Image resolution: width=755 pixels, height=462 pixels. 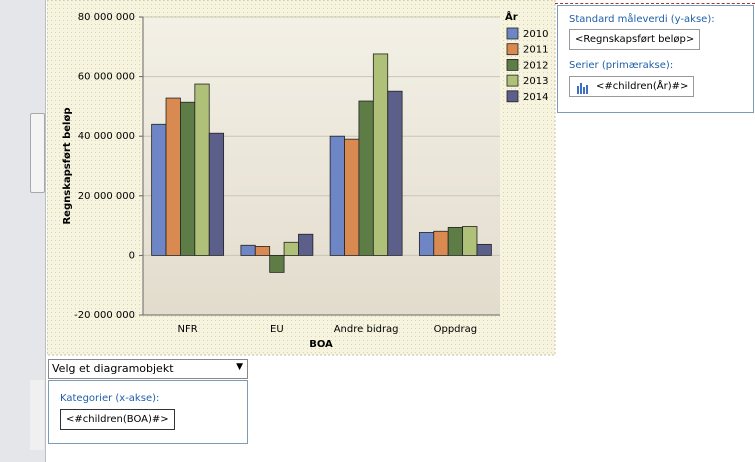 I want to click on nav-strip, so click(x=37, y=415).